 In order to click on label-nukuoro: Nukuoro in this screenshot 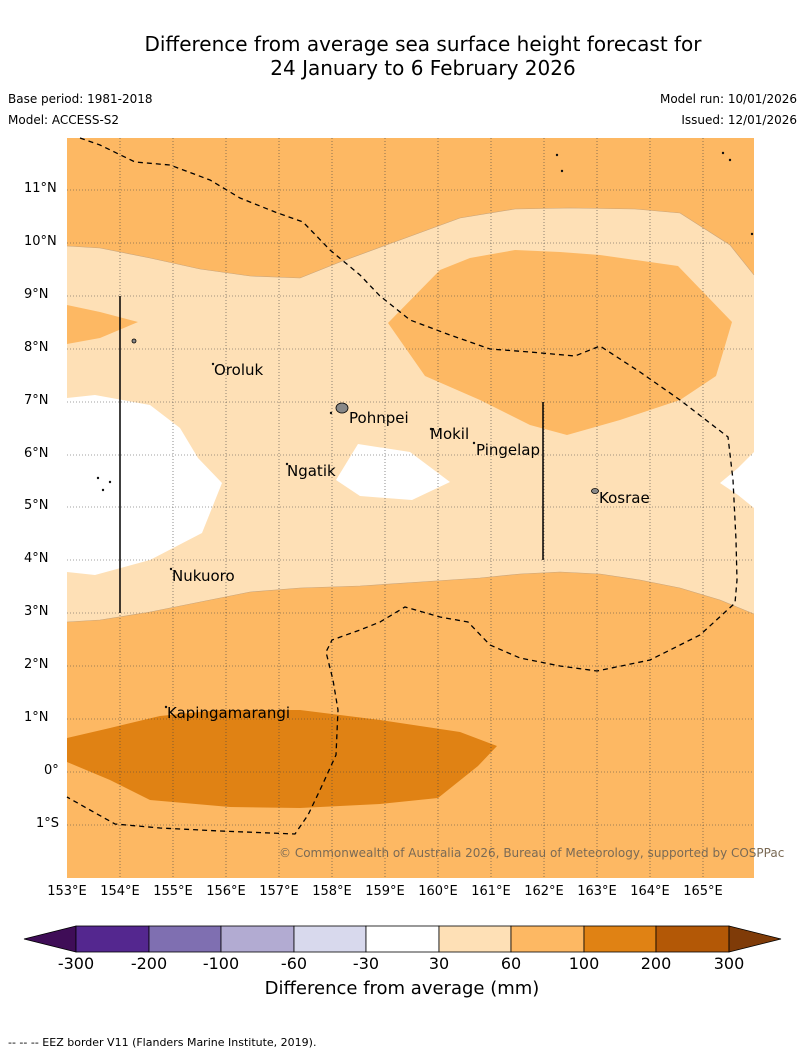, I will do `click(203, 576)`.